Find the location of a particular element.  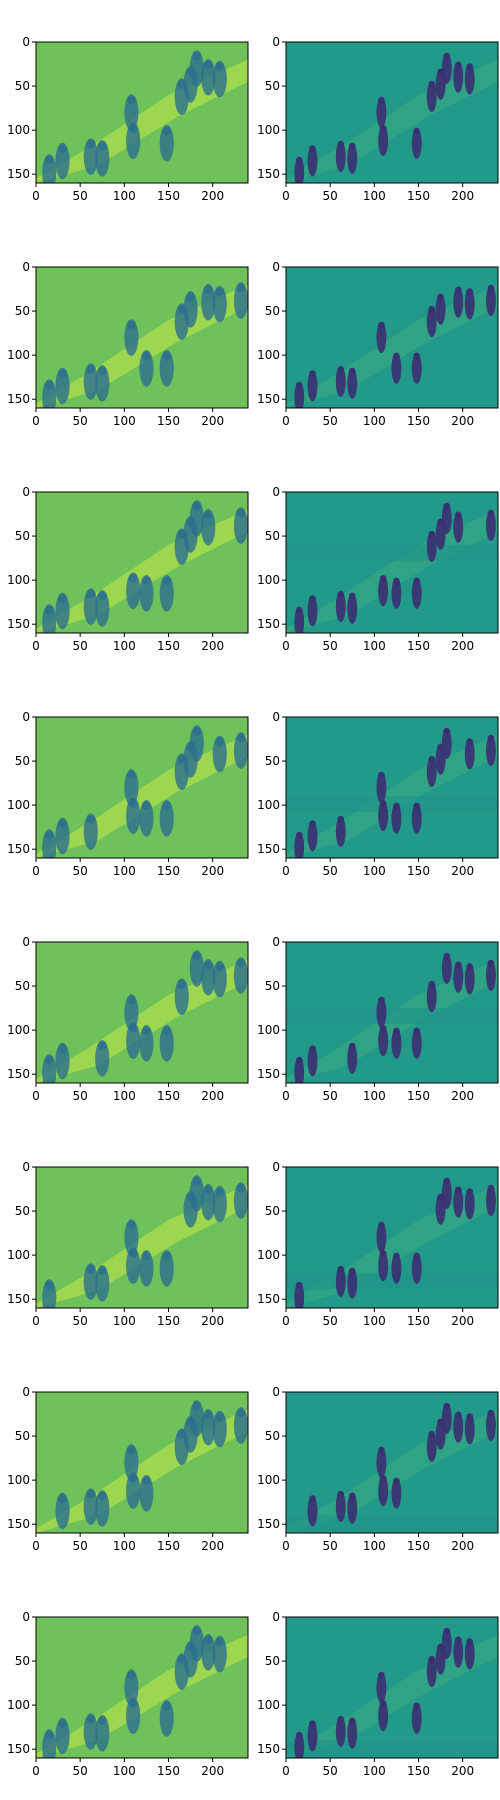

panel-residual-4: 0 50 100 150 200 0 50 100 150 is located at coordinates (378, 794).